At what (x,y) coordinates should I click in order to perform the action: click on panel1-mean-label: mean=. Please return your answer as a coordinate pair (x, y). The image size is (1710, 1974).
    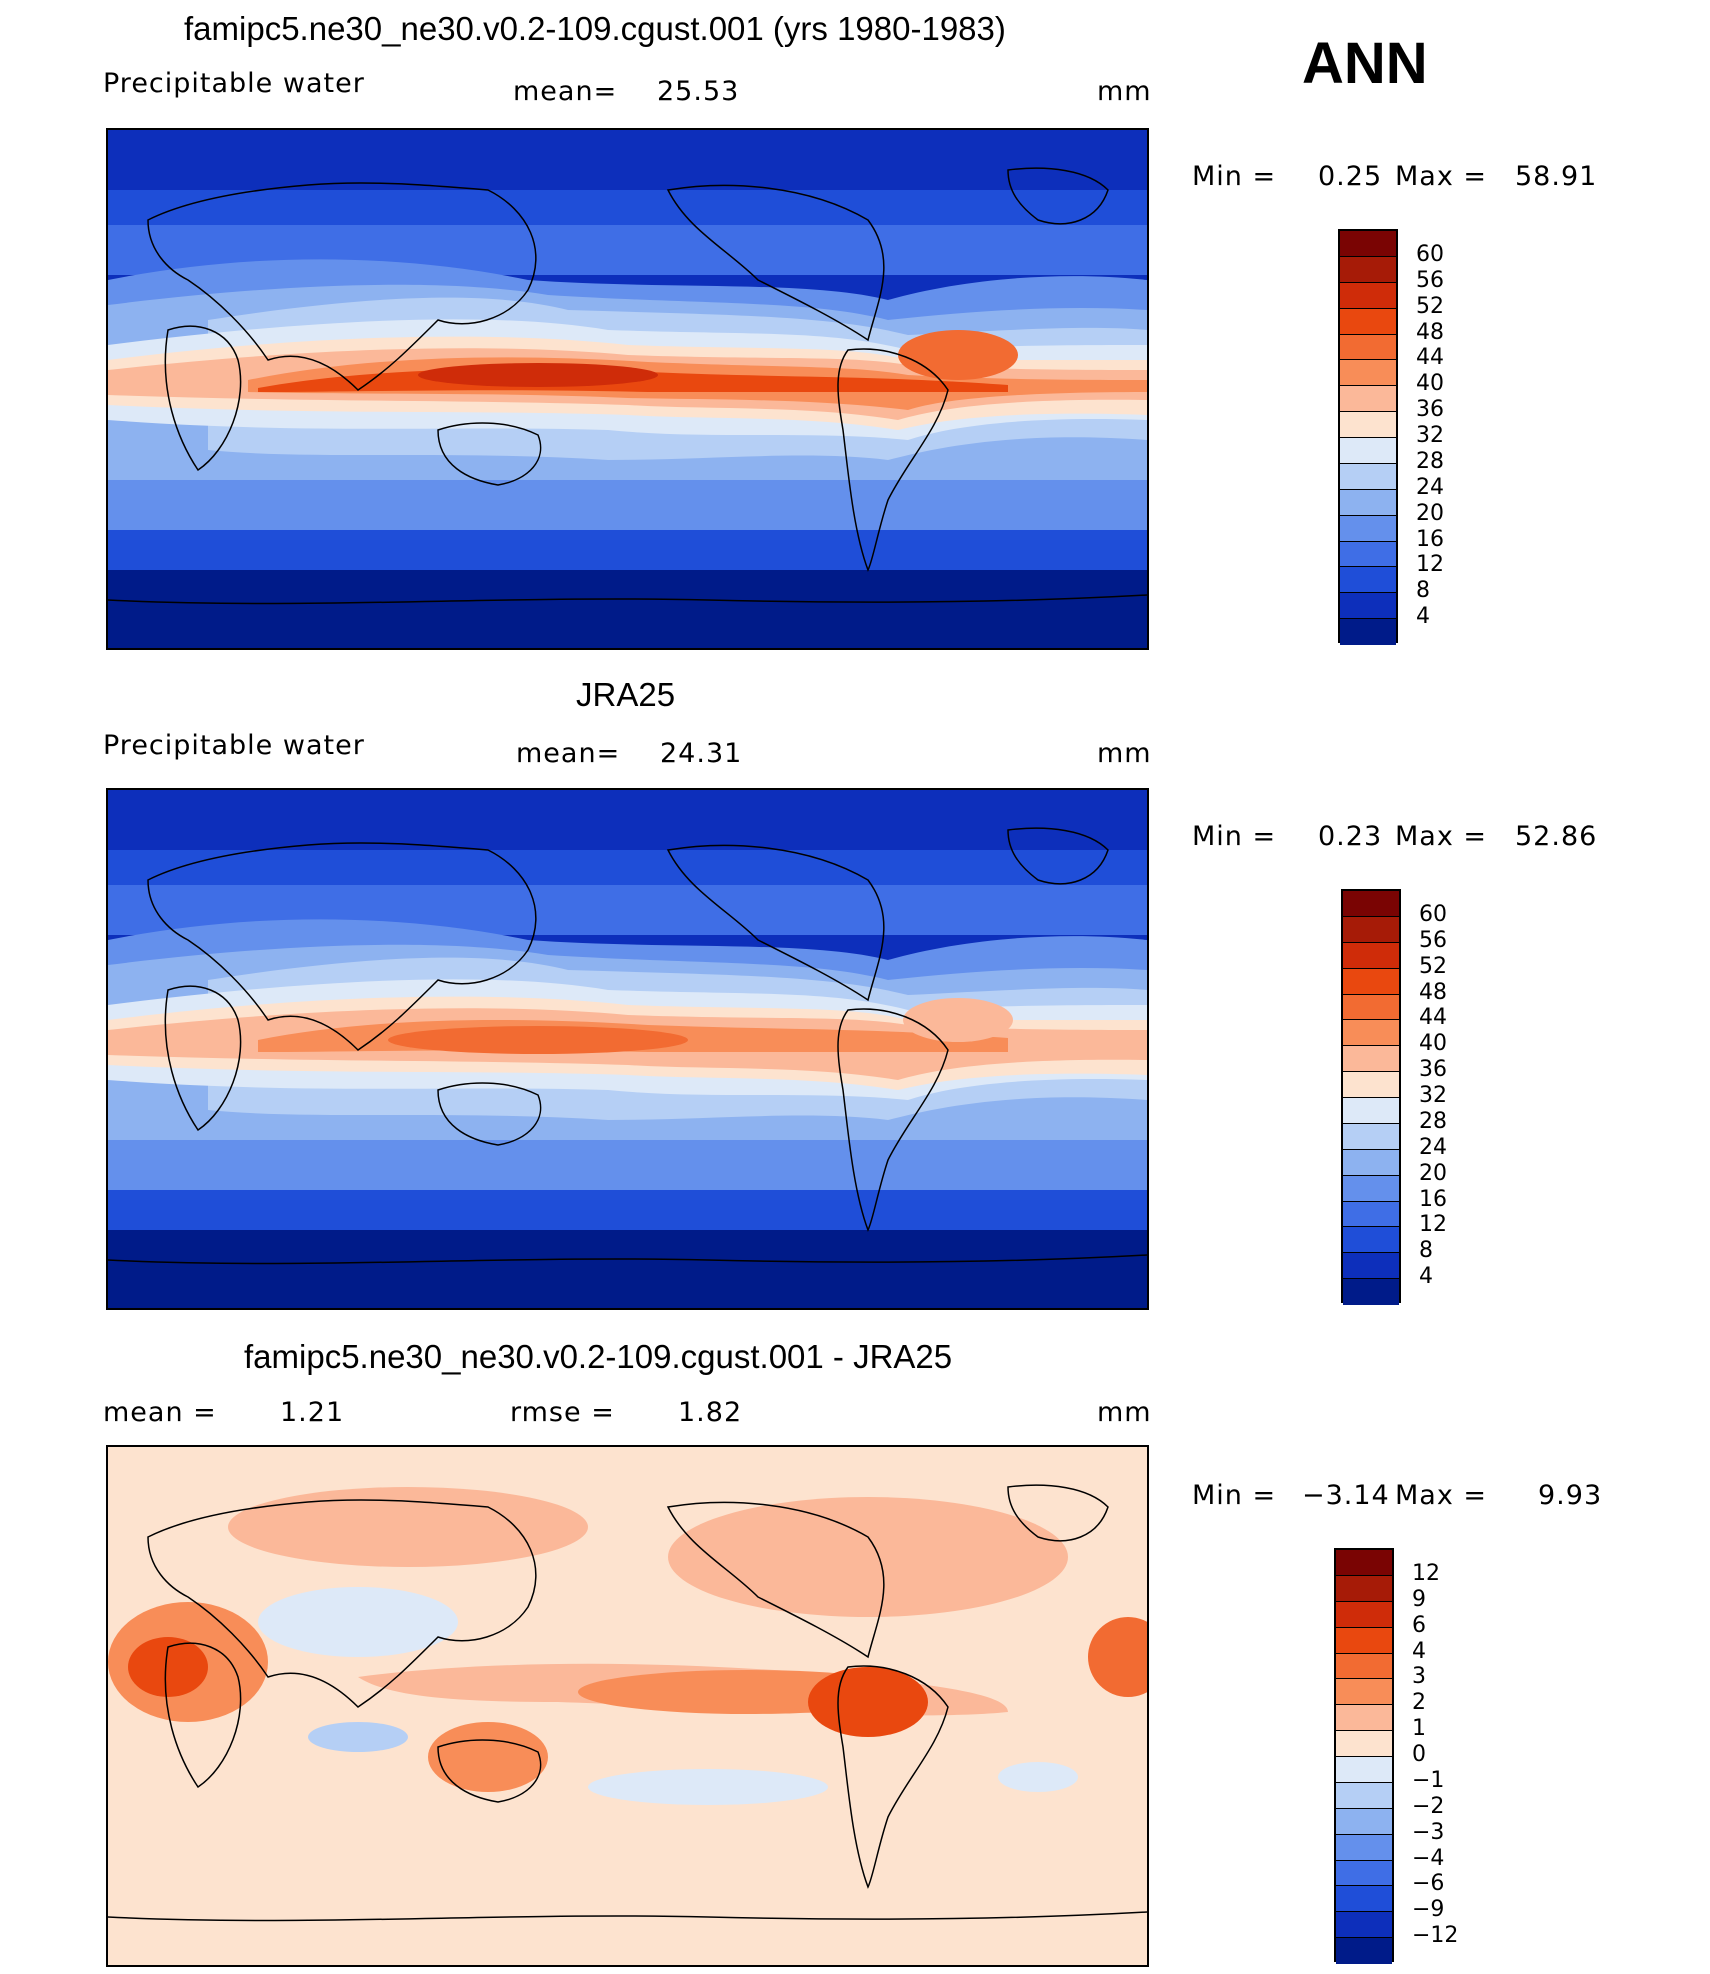
    Looking at the image, I should click on (565, 91).